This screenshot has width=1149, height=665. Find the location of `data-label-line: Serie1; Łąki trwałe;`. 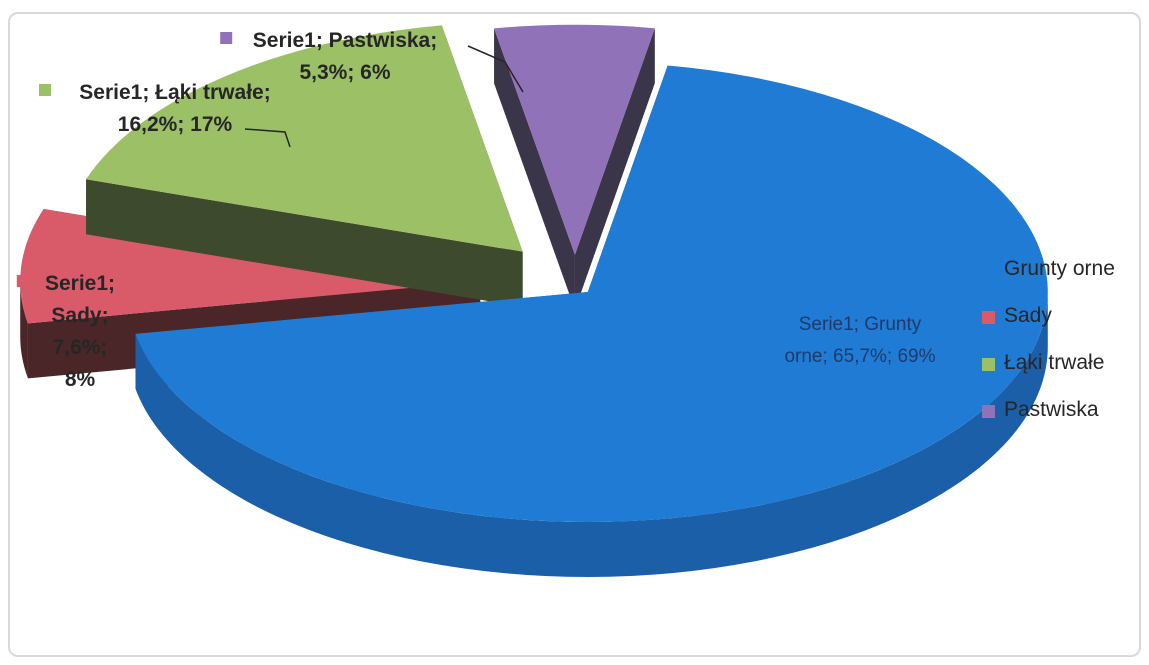

data-label-line: Serie1; Łąki trwałe; is located at coordinates (174, 92).